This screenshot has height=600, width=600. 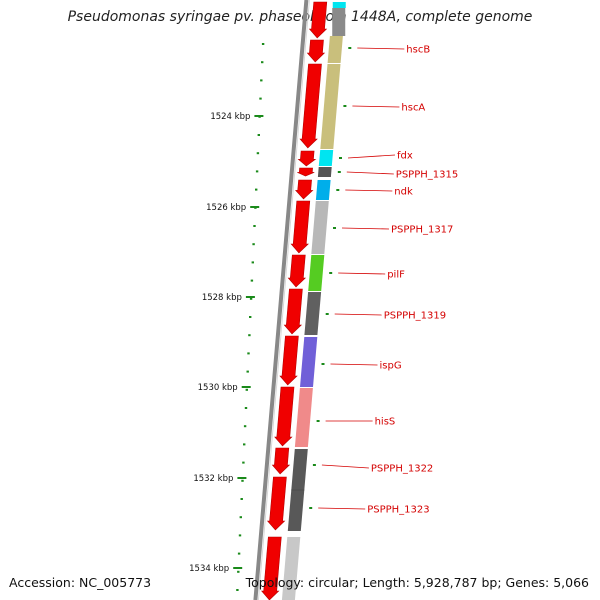 What do you see at coordinates (402, 469) in the screenshot?
I see `gene-label-pspph-1322: PSPPH_1322` at bounding box center [402, 469].